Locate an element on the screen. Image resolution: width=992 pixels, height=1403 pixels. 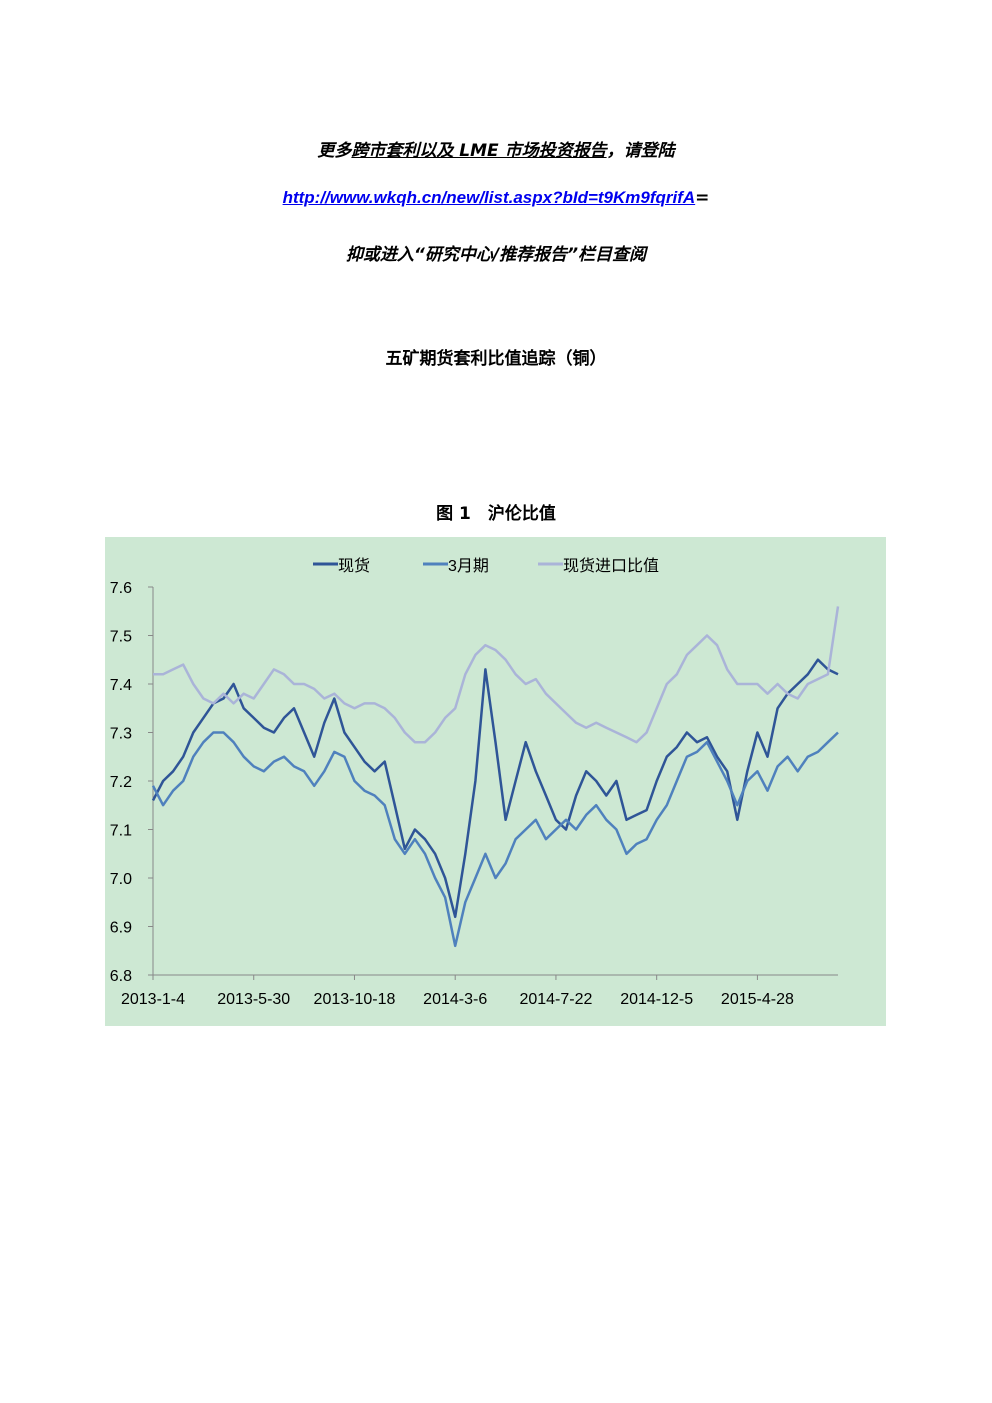
heading: 五矿期货套利比值追踪（铜） is located at coordinates (496, 359).